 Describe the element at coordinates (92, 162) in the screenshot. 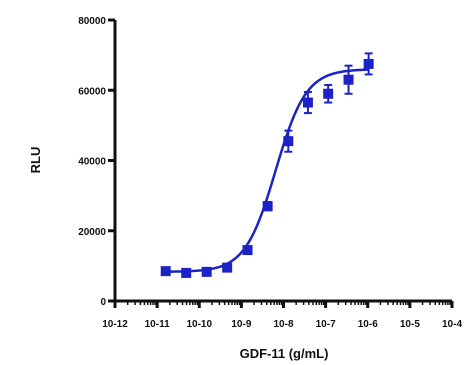

I see `y-tick-label: 40000` at that location.